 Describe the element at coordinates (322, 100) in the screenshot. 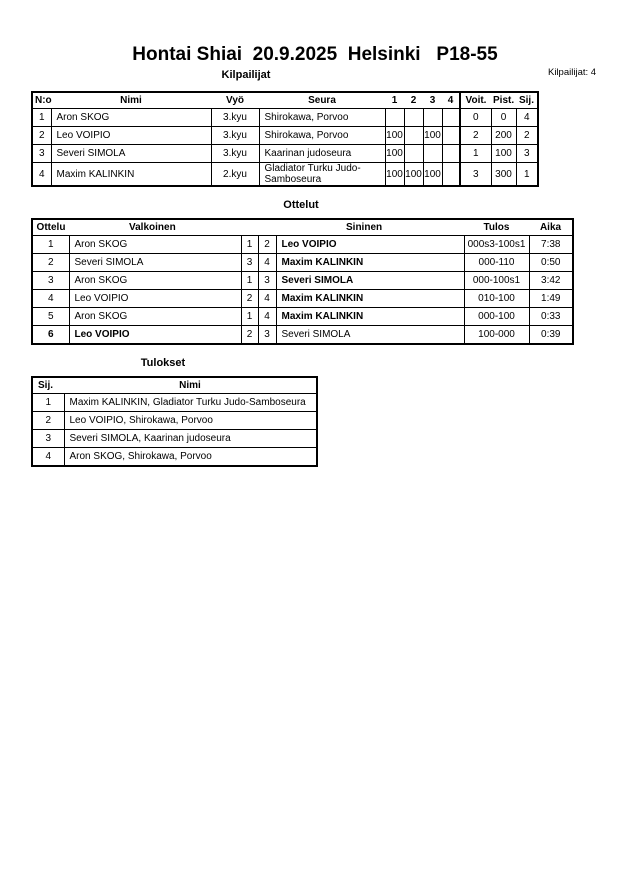

I see `column-header: Seura` at that location.